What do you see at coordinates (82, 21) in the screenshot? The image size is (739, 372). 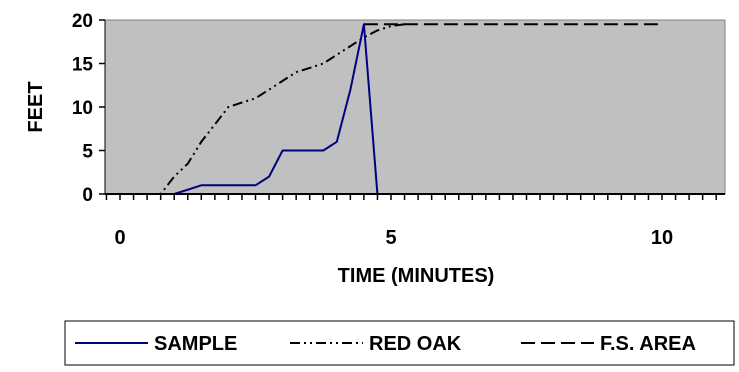 I see `y-tick-label: 20` at bounding box center [82, 21].